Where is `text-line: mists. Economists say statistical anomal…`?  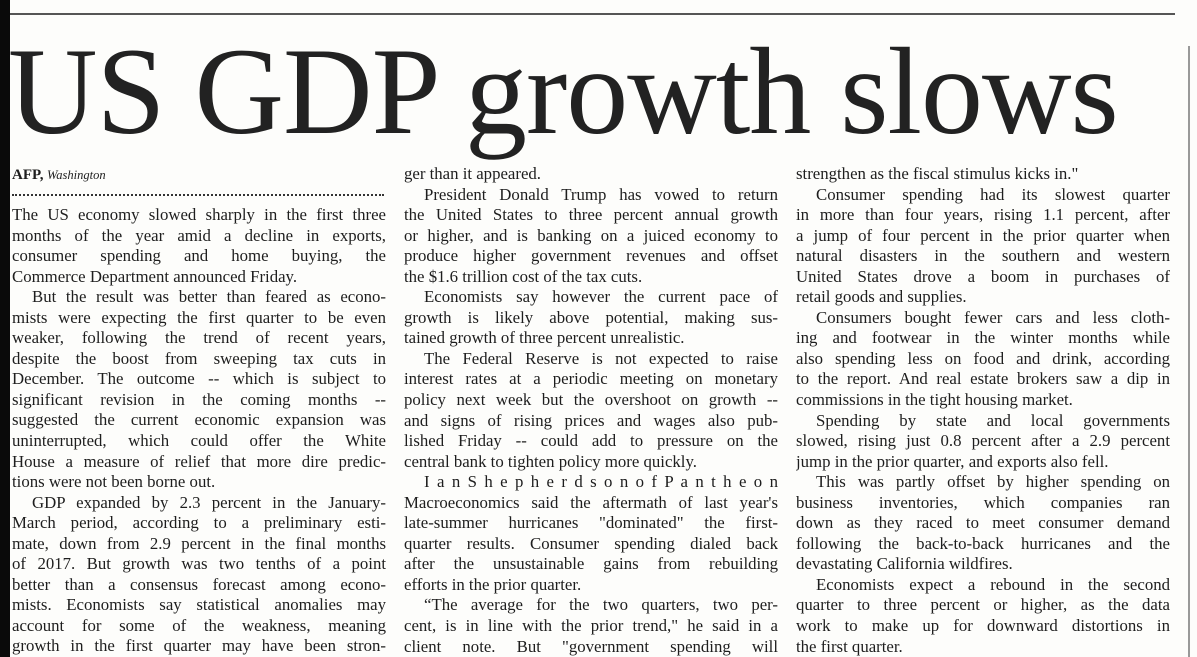
text-line: mists. Economists say statistical anomal… is located at coordinates (199, 605).